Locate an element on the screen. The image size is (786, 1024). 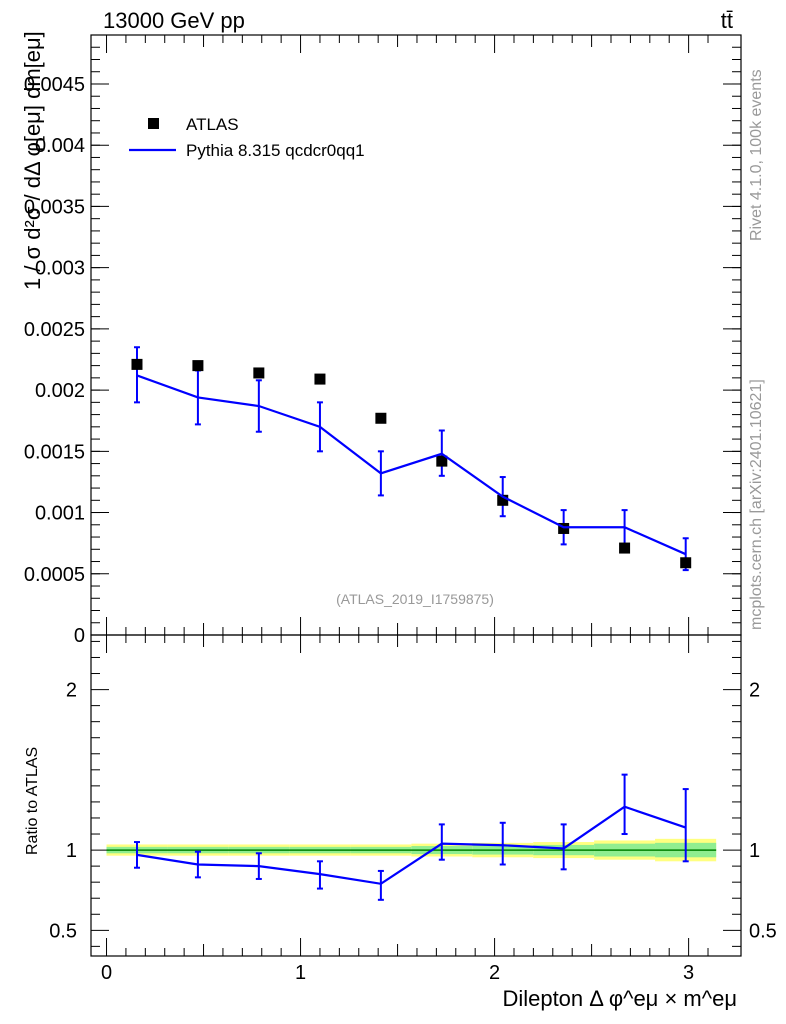
x-tick-label: 1 is located at coordinates (300, 973).